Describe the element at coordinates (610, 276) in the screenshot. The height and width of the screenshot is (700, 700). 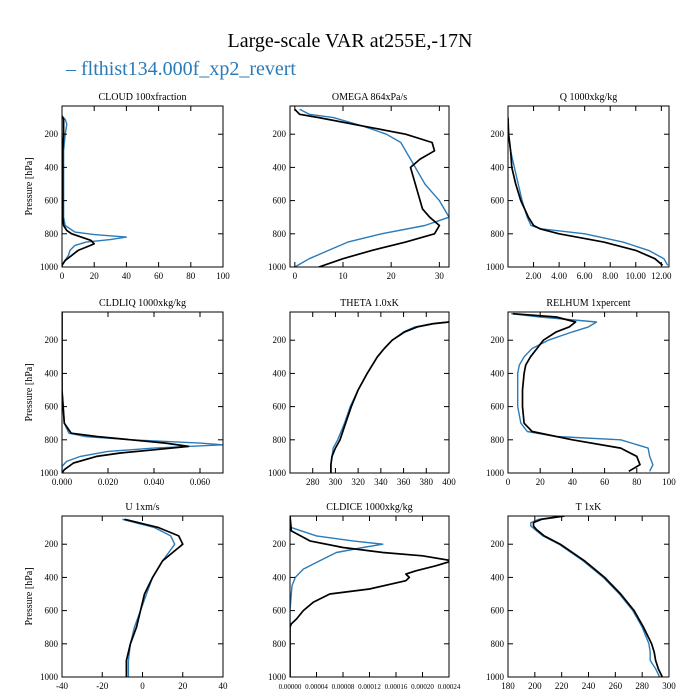
I see `x-tick-label: 8.00` at that location.